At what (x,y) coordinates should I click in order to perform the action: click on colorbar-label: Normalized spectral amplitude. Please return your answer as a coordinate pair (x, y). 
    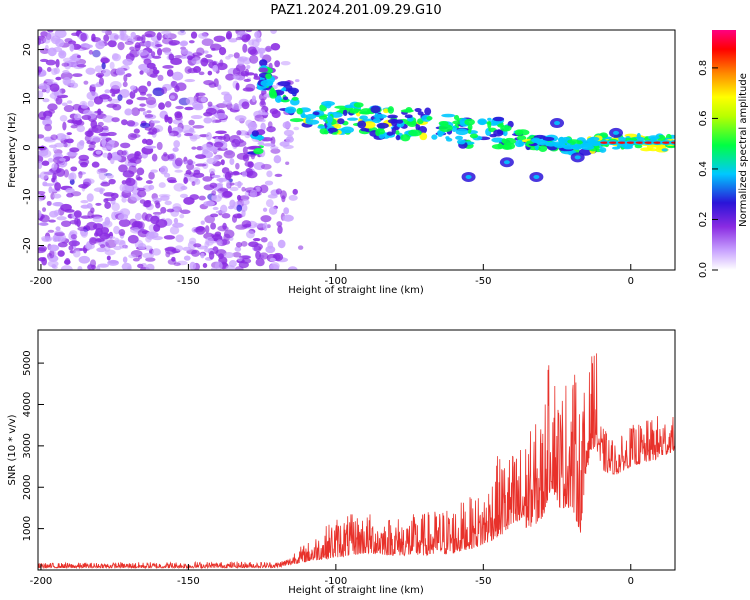
    Looking at the image, I should click on (743, 150).